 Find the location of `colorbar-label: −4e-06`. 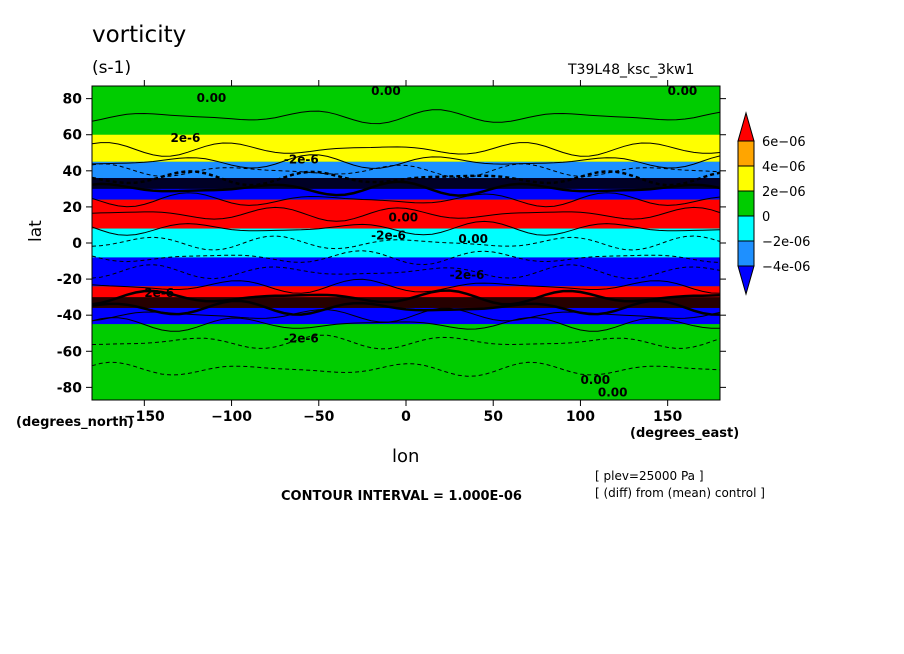

colorbar-label: −4e-06 is located at coordinates (786, 267).